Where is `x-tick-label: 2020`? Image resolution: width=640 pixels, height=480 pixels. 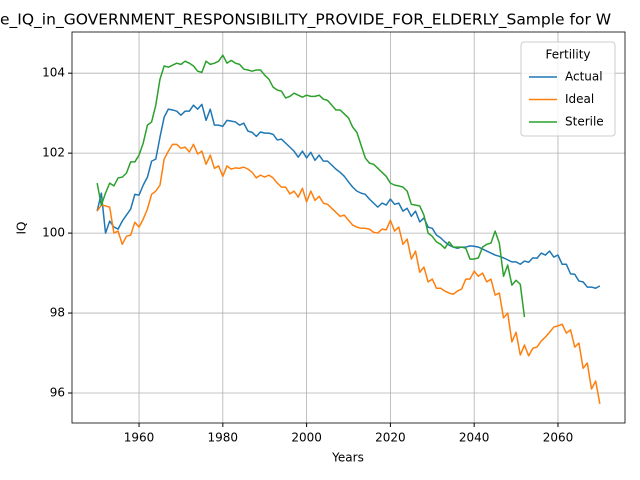
x-tick-label: 2020 is located at coordinates (390, 438).